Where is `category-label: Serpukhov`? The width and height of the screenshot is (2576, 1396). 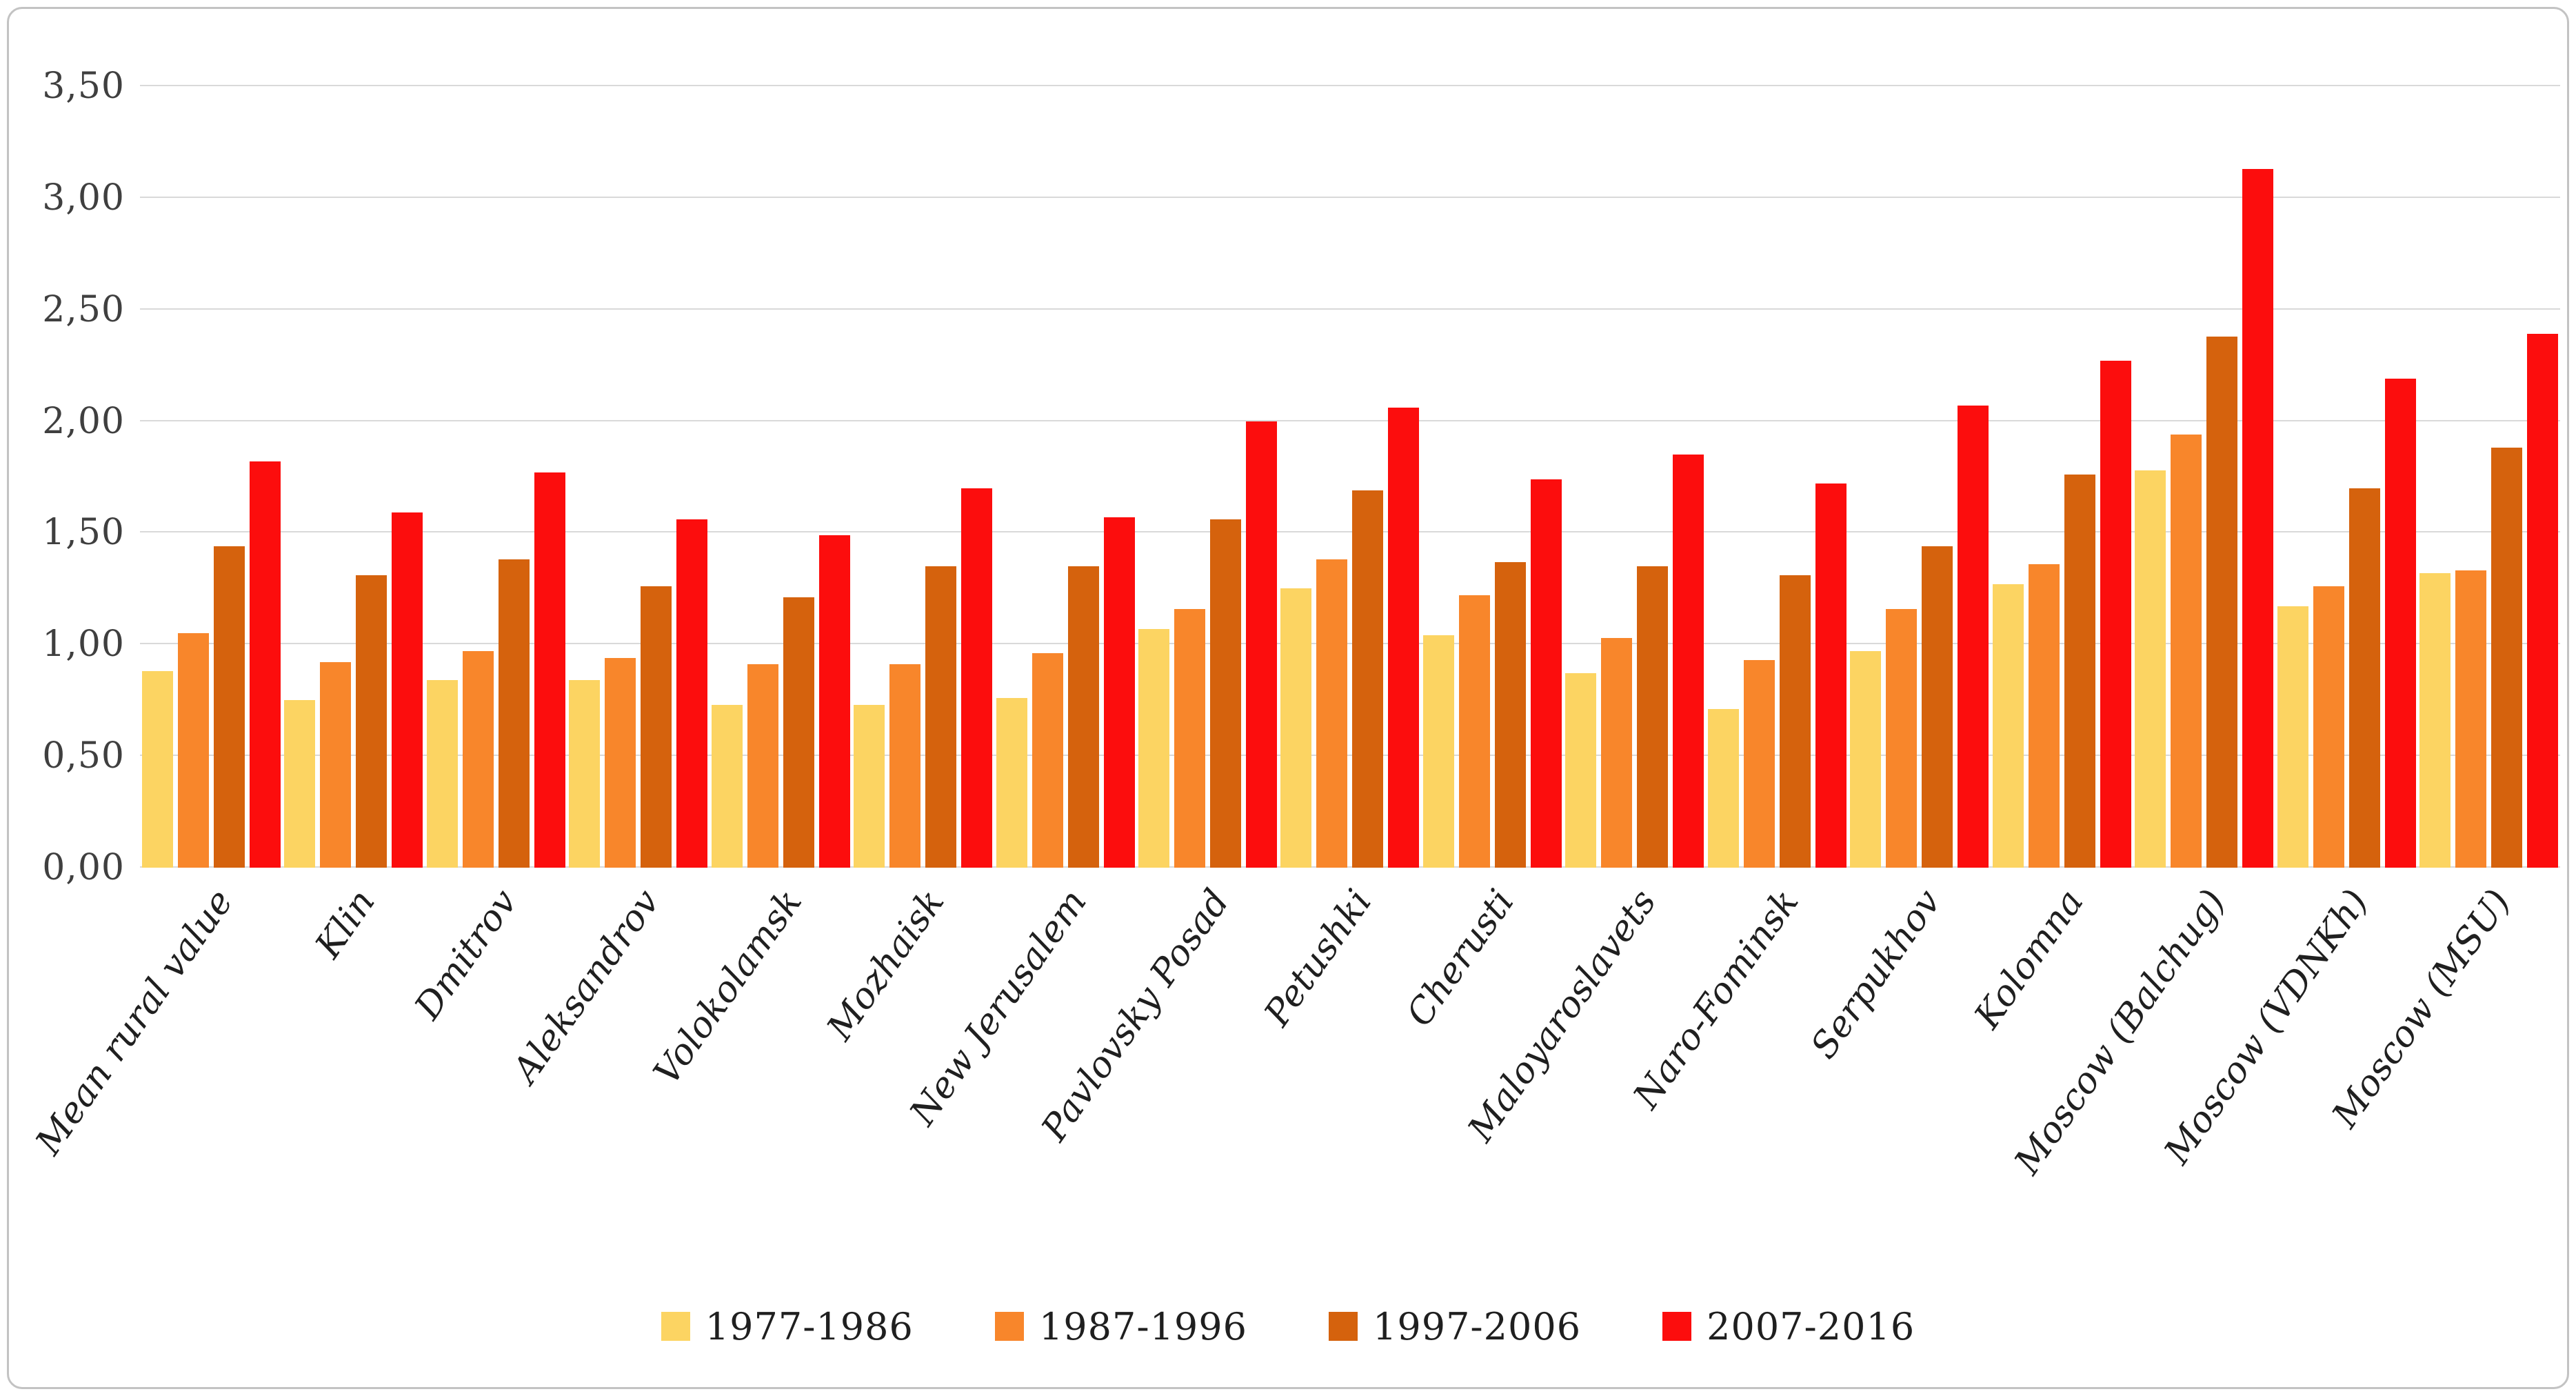 category-label: Serpukhov is located at coordinates (1876, 974).